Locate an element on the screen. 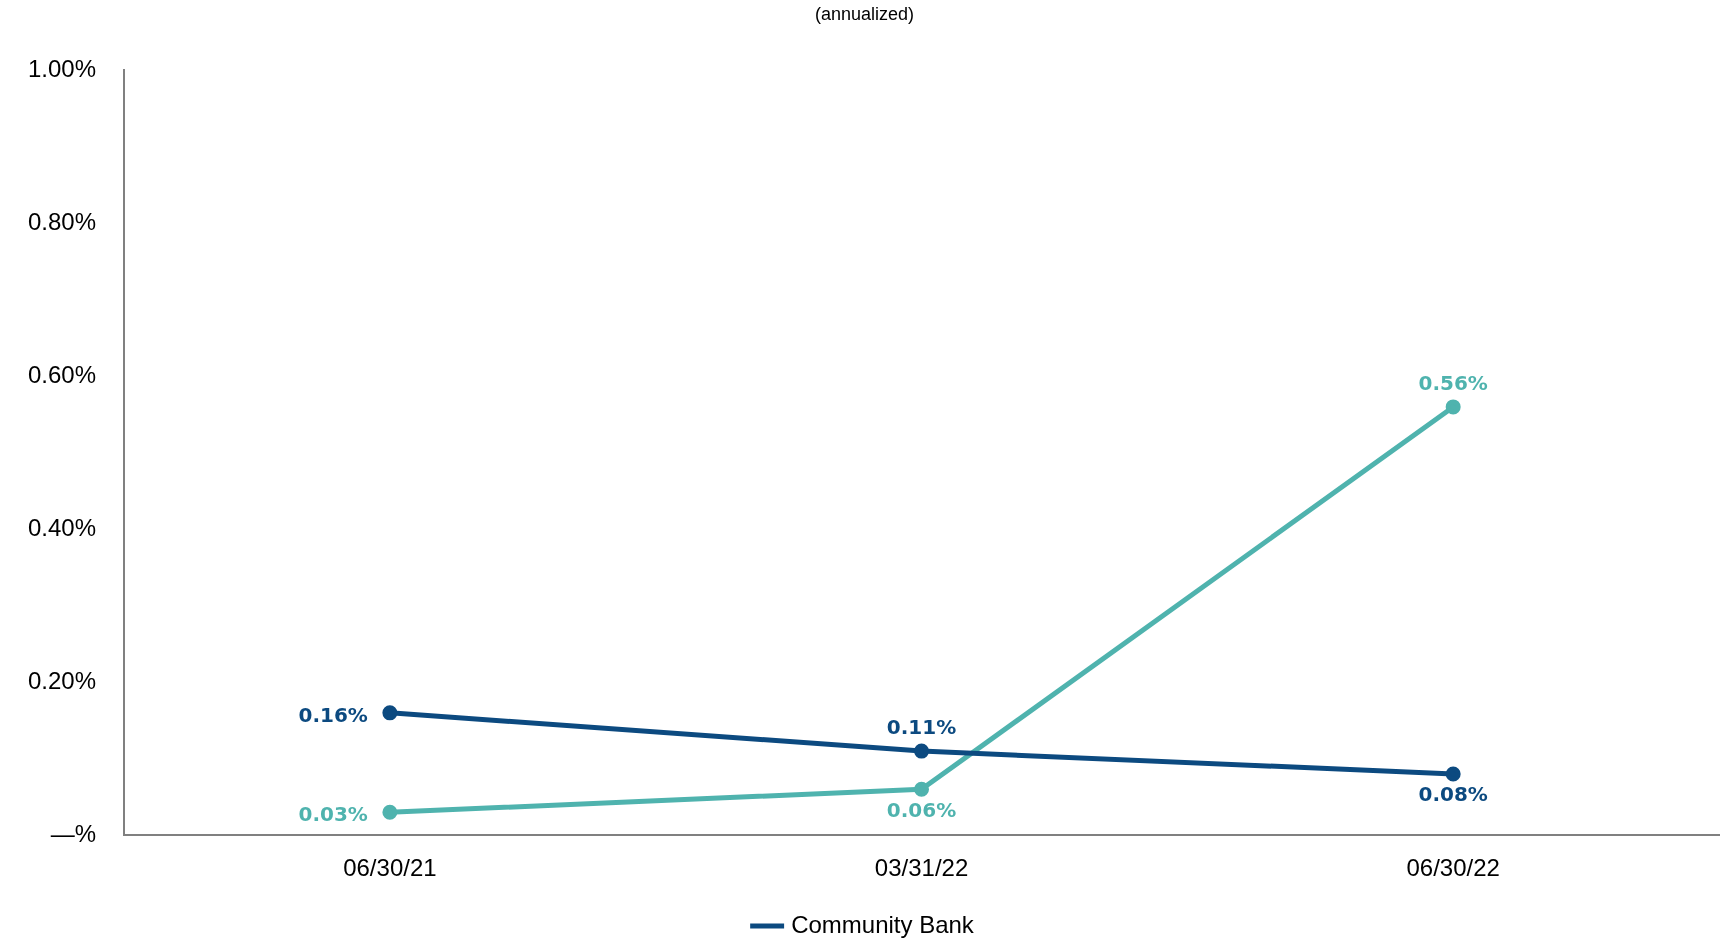 The width and height of the screenshot is (1729, 951). data-label: 0.08% is located at coordinates (1453, 794).